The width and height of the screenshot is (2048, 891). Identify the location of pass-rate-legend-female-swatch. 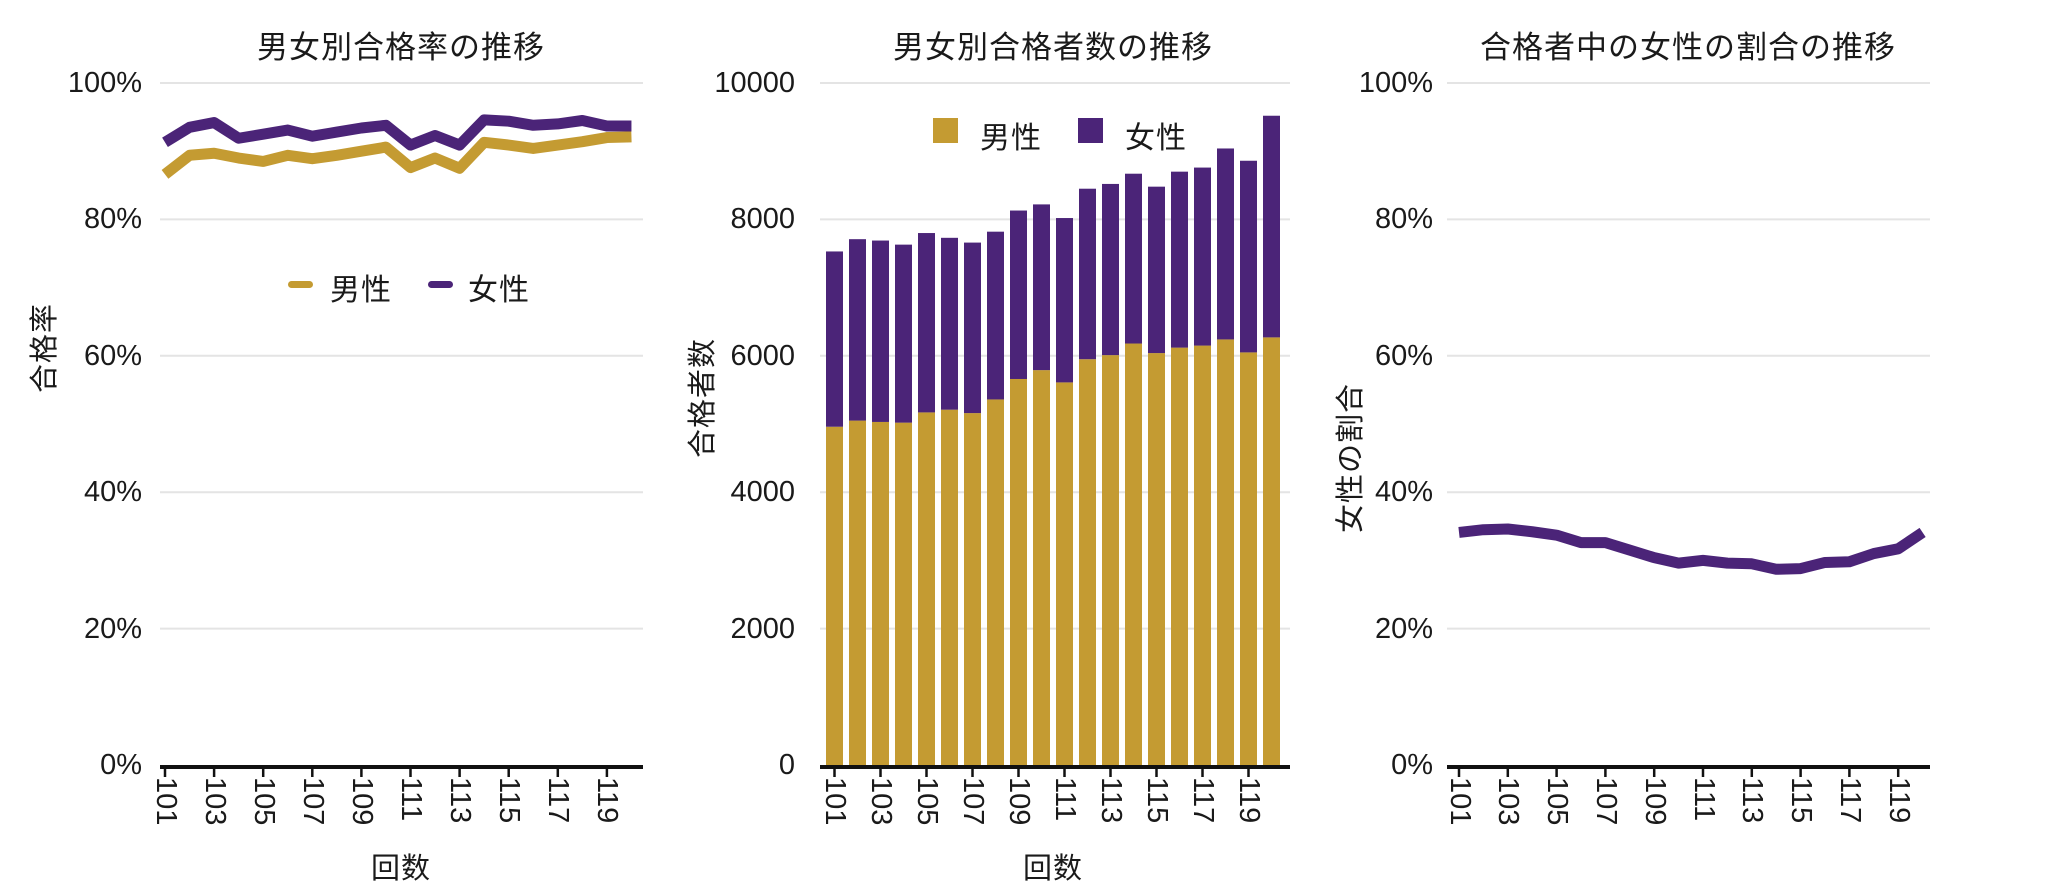
(440, 284).